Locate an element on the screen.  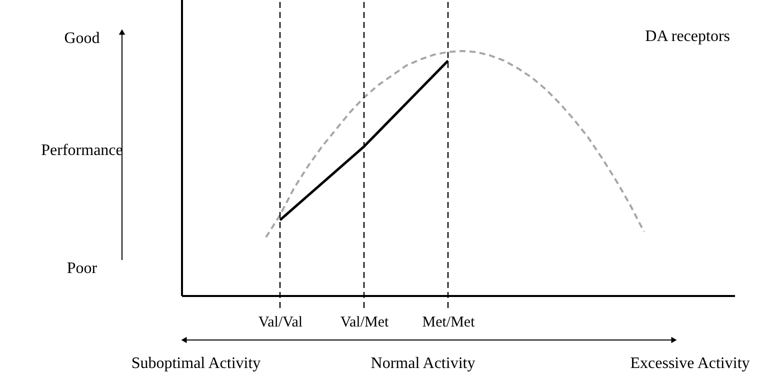
text: Suboptimal Activity is located at coordinates (196, 363).